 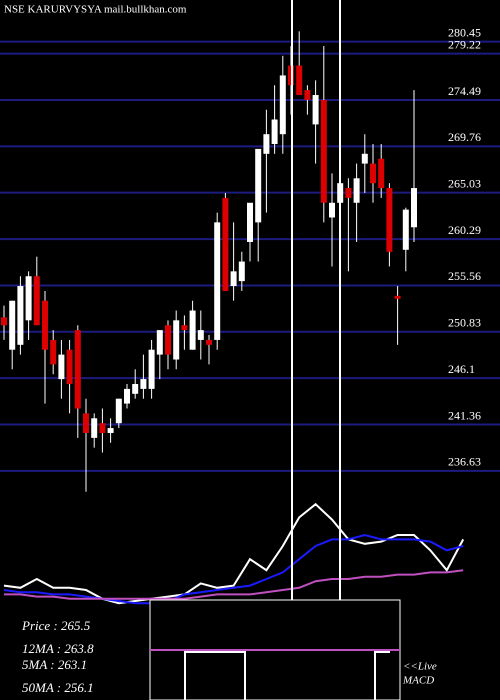 What do you see at coordinates (461, 369) in the screenshot?
I see `y-tick-label: 246.1` at bounding box center [461, 369].